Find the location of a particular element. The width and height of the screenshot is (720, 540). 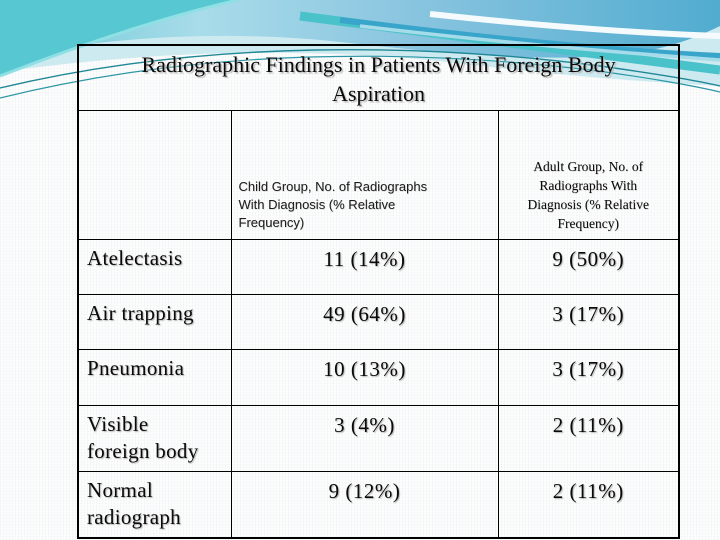

row-label-text: Air trapping is located at coordinates (140, 312).